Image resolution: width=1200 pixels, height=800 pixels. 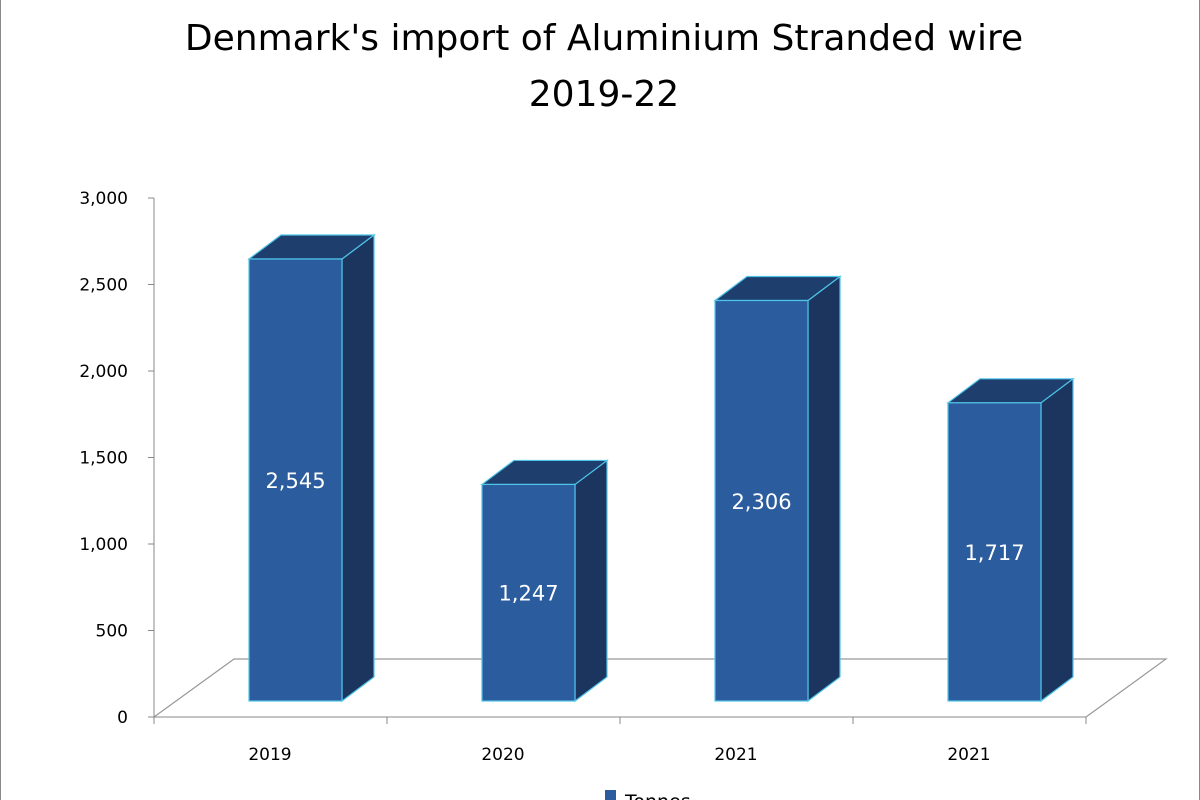 I want to click on bar-2021: 1,717, so click(x=1010, y=540).